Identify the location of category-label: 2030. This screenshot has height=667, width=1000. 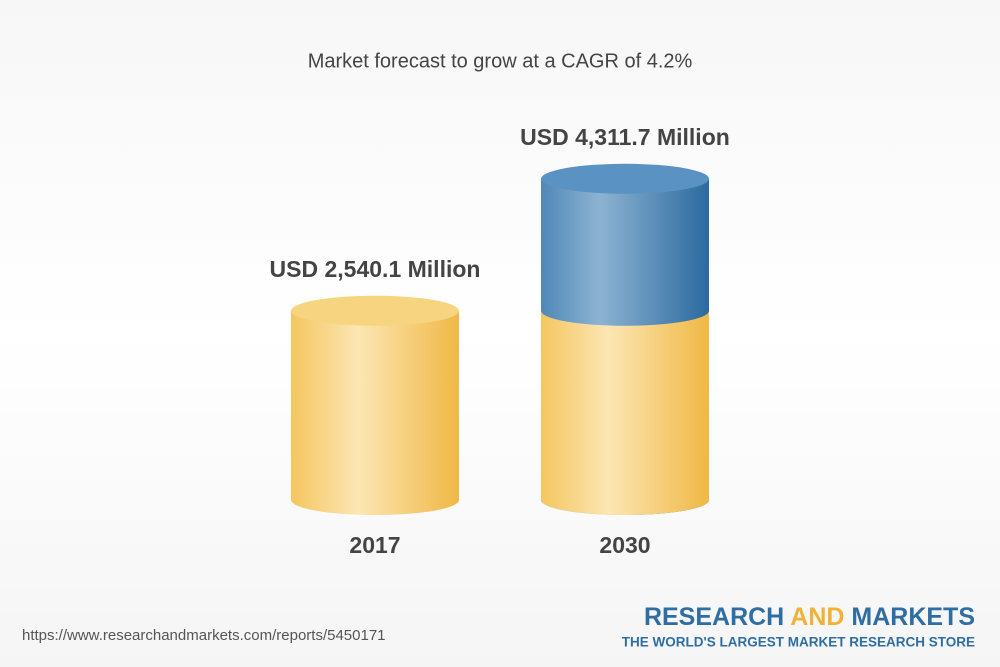
(624, 545).